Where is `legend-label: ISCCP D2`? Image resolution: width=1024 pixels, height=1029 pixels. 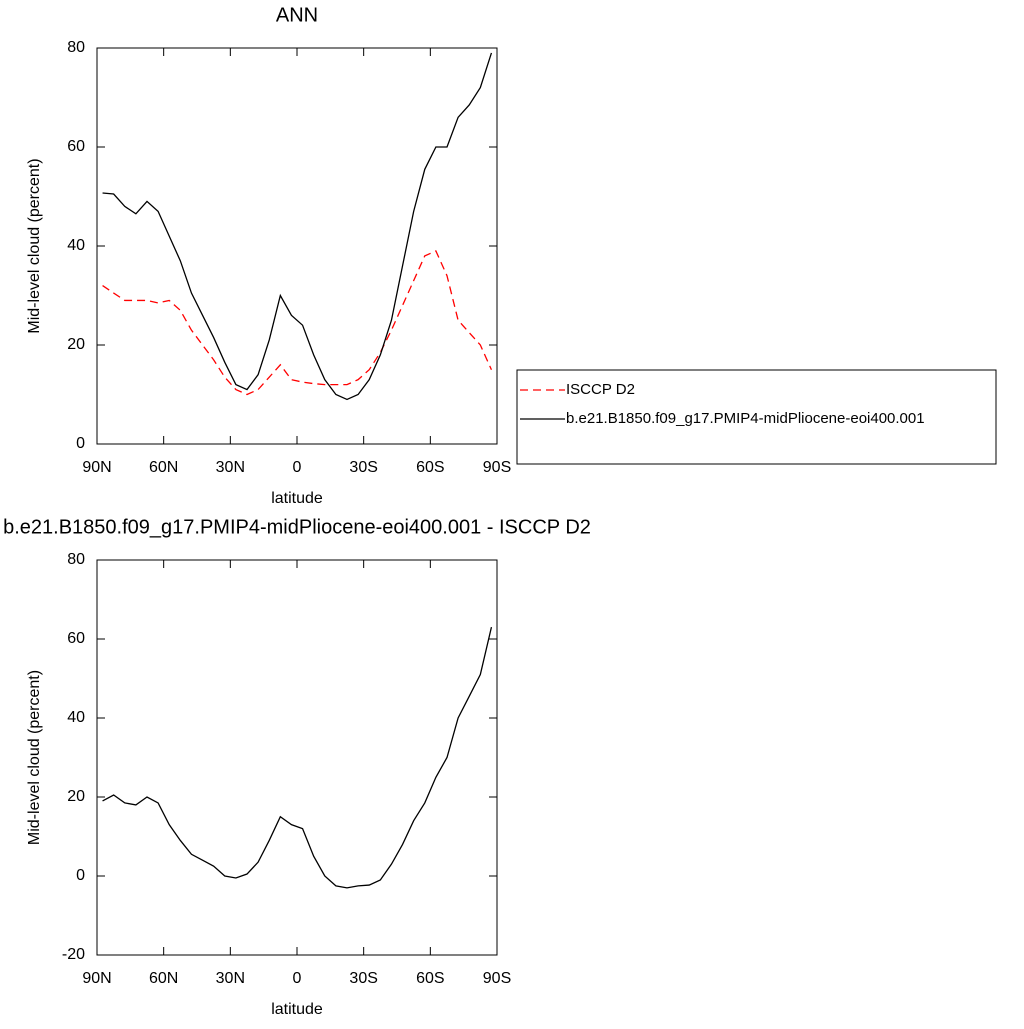
legend-label: ISCCP D2 is located at coordinates (600, 389).